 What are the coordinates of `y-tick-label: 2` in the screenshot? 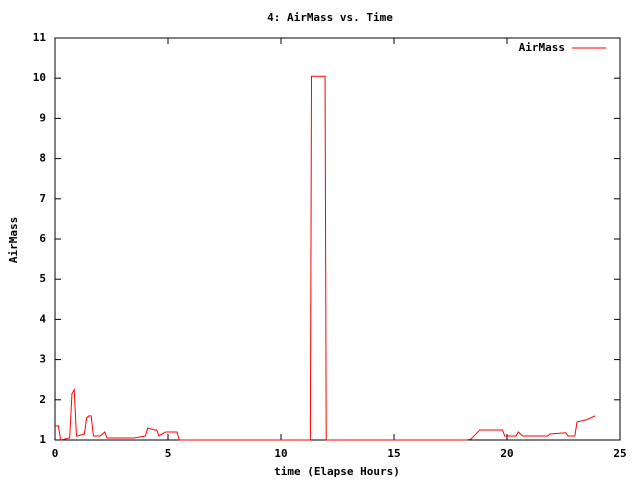 It's located at (42, 399).